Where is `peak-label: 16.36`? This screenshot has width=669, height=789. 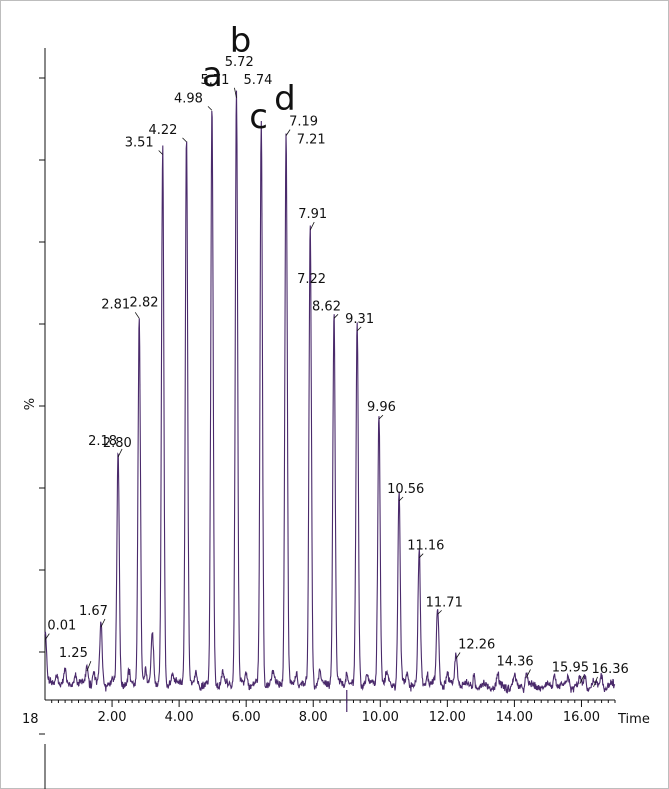 peak-label: 16.36 is located at coordinates (610, 669).